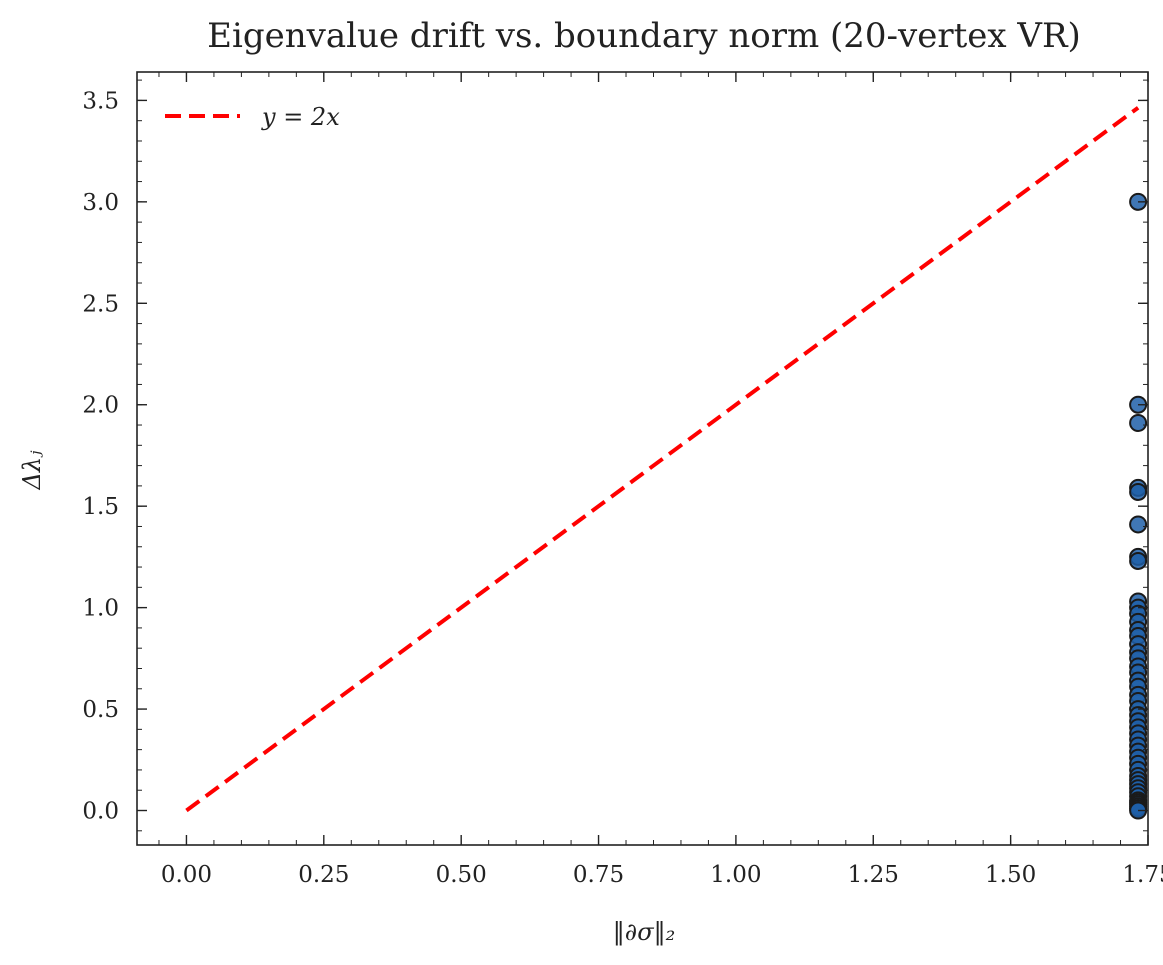  I want to click on y-tick-label: 2.0, so click(100, 406).